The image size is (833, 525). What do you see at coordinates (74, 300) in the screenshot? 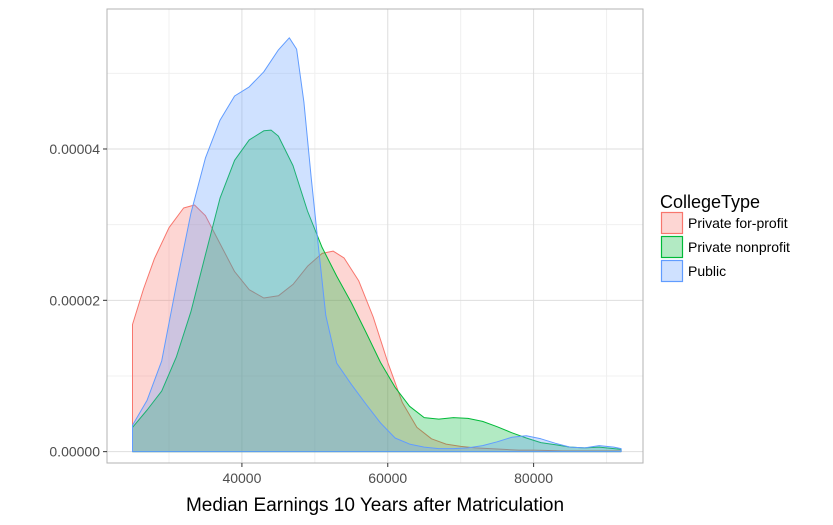
I see `y-tick-label: 0.00002` at bounding box center [74, 300].